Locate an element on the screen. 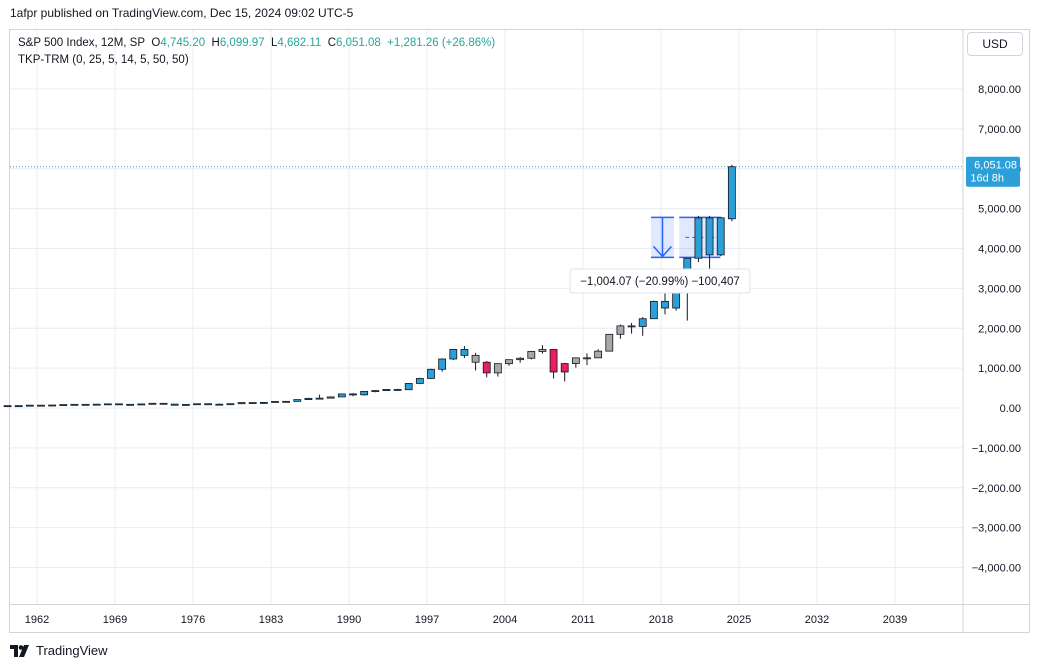  y-tick-label: −4,000.00 is located at coordinates (996, 569).